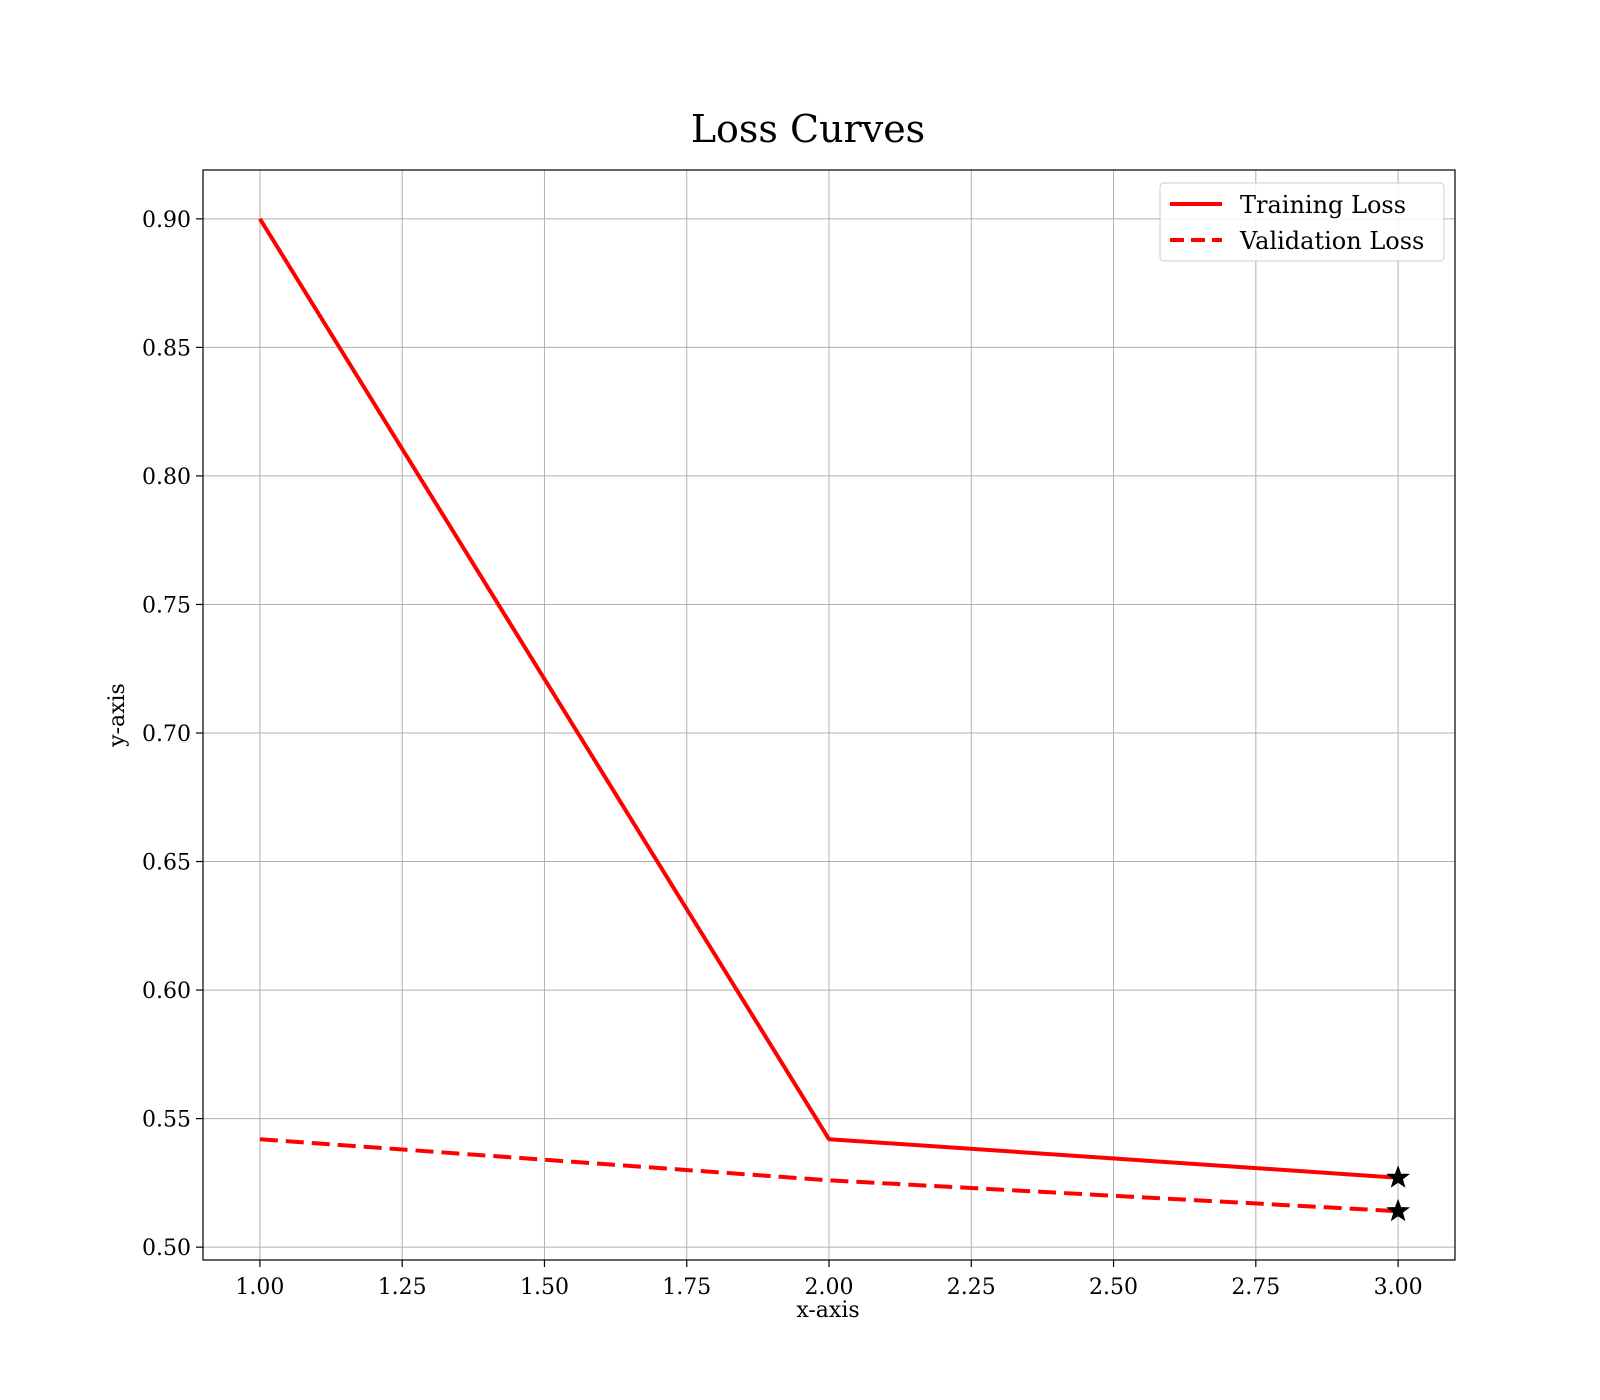 This screenshot has height=1400, width=1600. Describe the element at coordinates (166, 863) in the screenshot. I see `y-tick-label: 0.65` at that location.